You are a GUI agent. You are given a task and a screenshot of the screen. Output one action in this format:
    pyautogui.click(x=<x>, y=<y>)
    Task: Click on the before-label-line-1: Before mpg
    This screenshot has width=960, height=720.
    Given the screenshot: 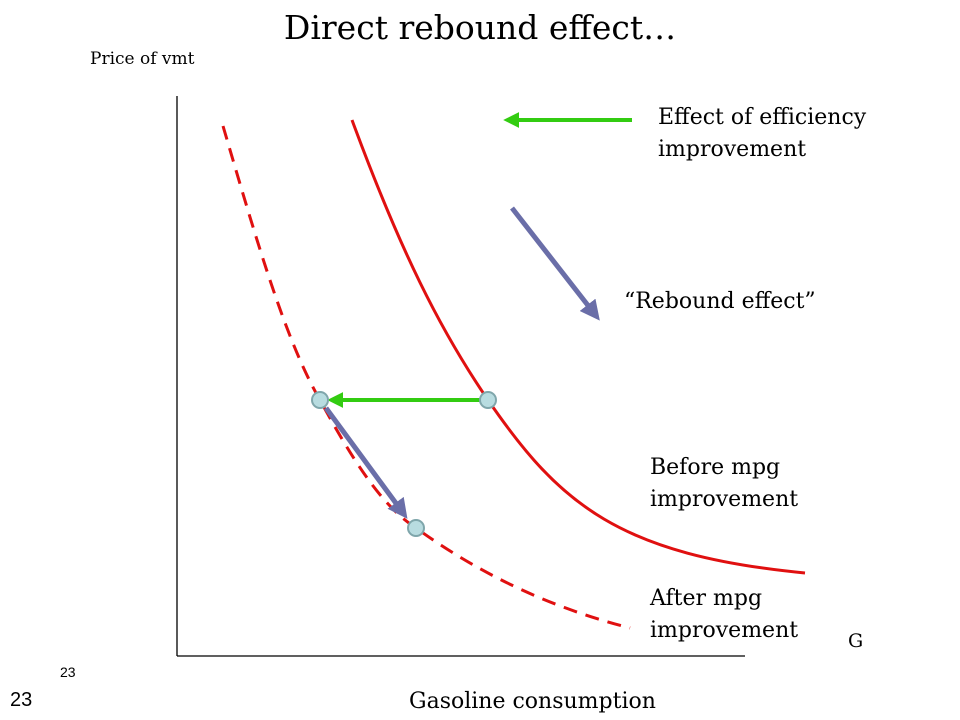 What is the action you would take?
    pyautogui.click(x=715, y=467)
    